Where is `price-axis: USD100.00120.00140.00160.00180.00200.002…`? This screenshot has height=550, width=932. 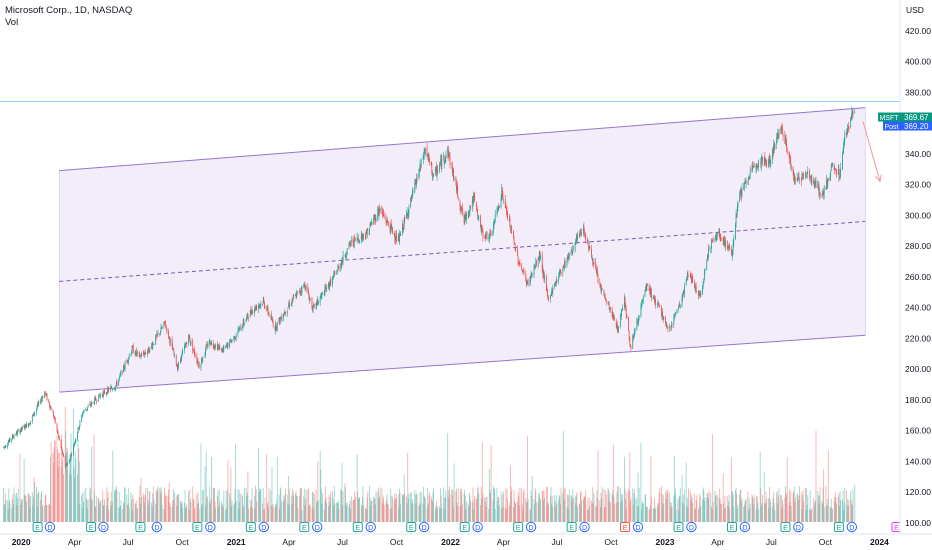 price-axis: USD100.00120.00140.00160.00180.00200.002… is located at coordinates (915, 275).